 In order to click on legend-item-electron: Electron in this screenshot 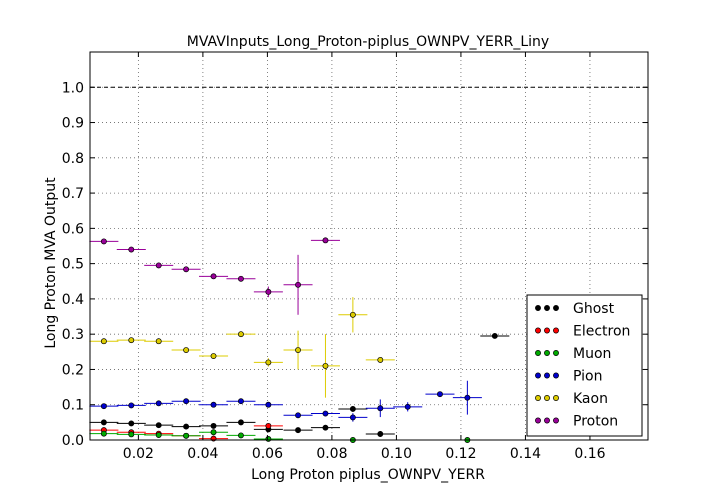, I will do `click(582, 332)`.